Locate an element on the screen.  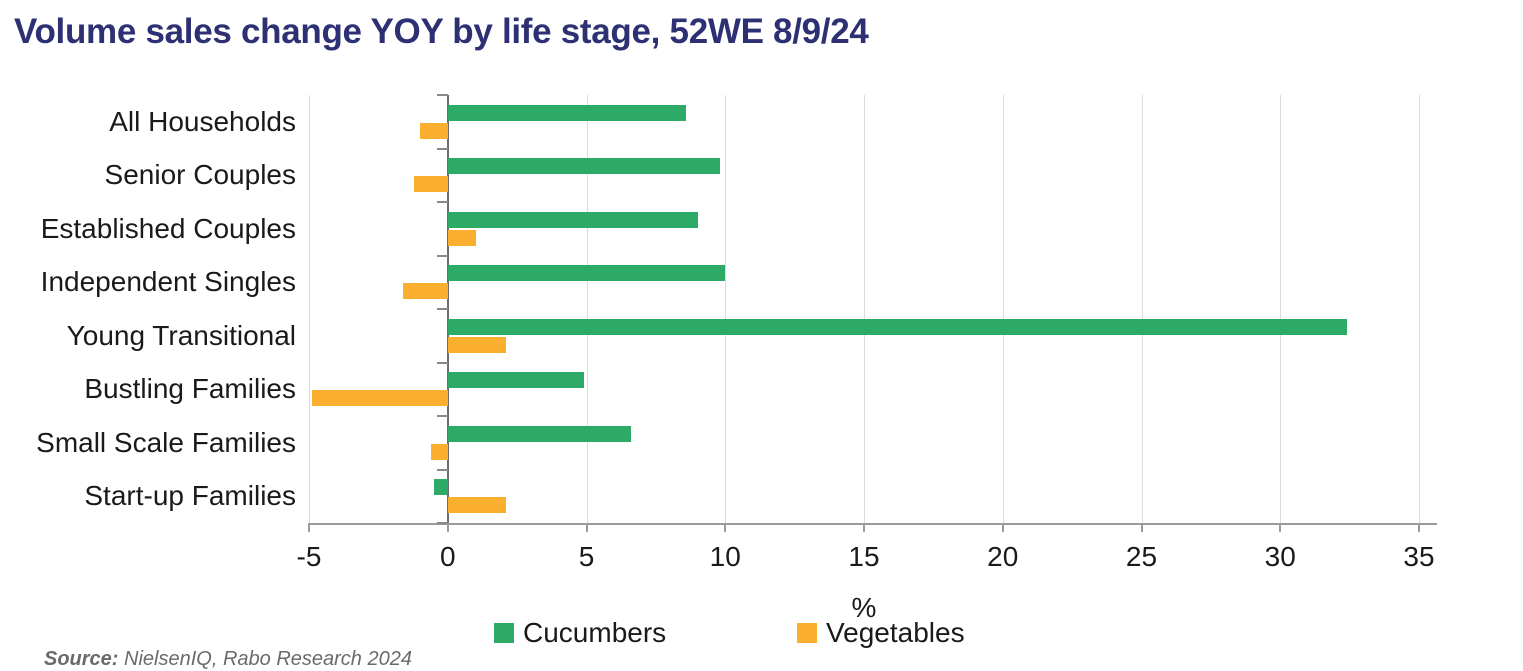
category-label: Independent Singles is located at coordinates (168, 282).